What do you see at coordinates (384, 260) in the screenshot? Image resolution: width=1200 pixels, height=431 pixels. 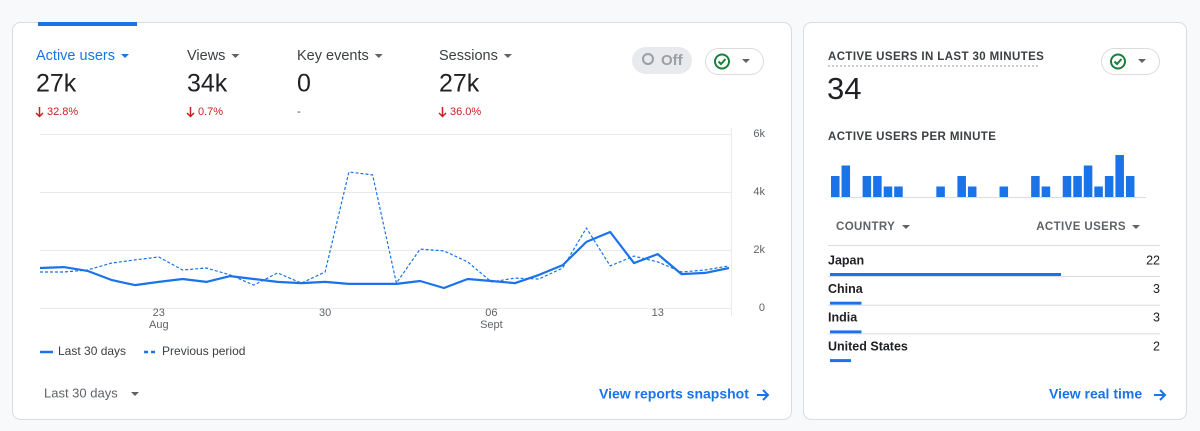 I see `series-line` at bounding box center [384, 260].